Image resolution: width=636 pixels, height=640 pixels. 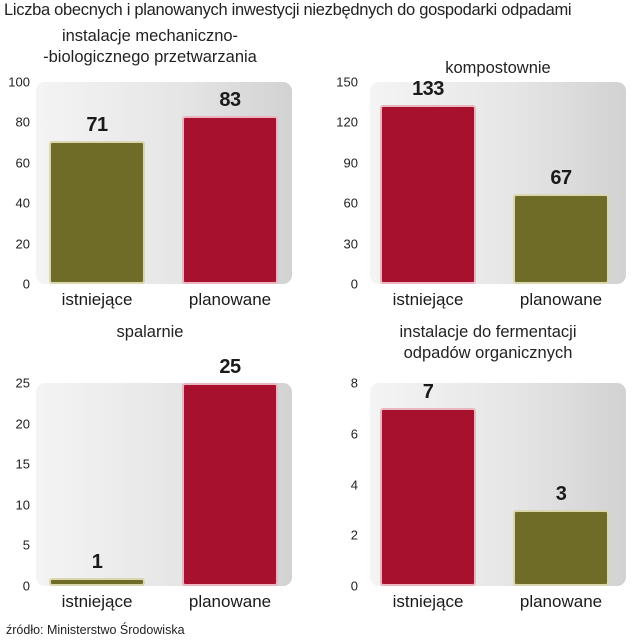 What do you see at coordinates (428, 88) in the screenshot?
I see `bar-value-label: 133` at bounding box center [428, 88].